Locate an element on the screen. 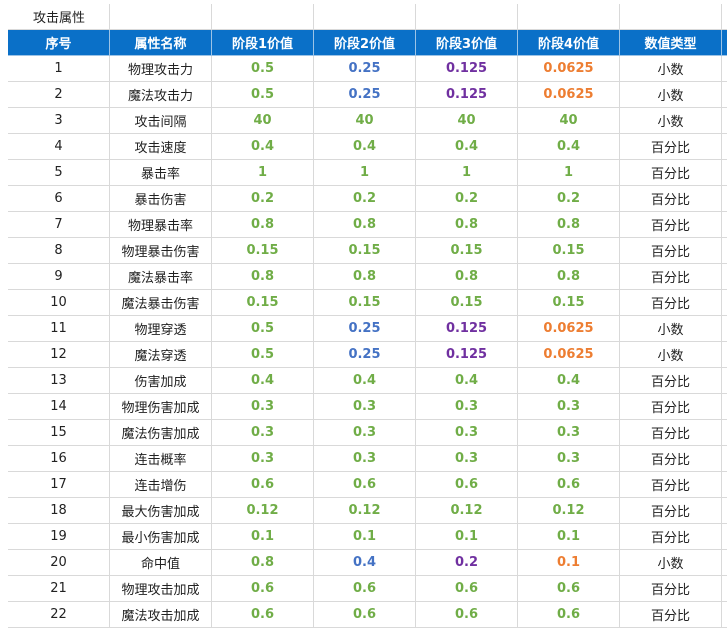  text-cell: 5 is located at coordinates (59, 173).